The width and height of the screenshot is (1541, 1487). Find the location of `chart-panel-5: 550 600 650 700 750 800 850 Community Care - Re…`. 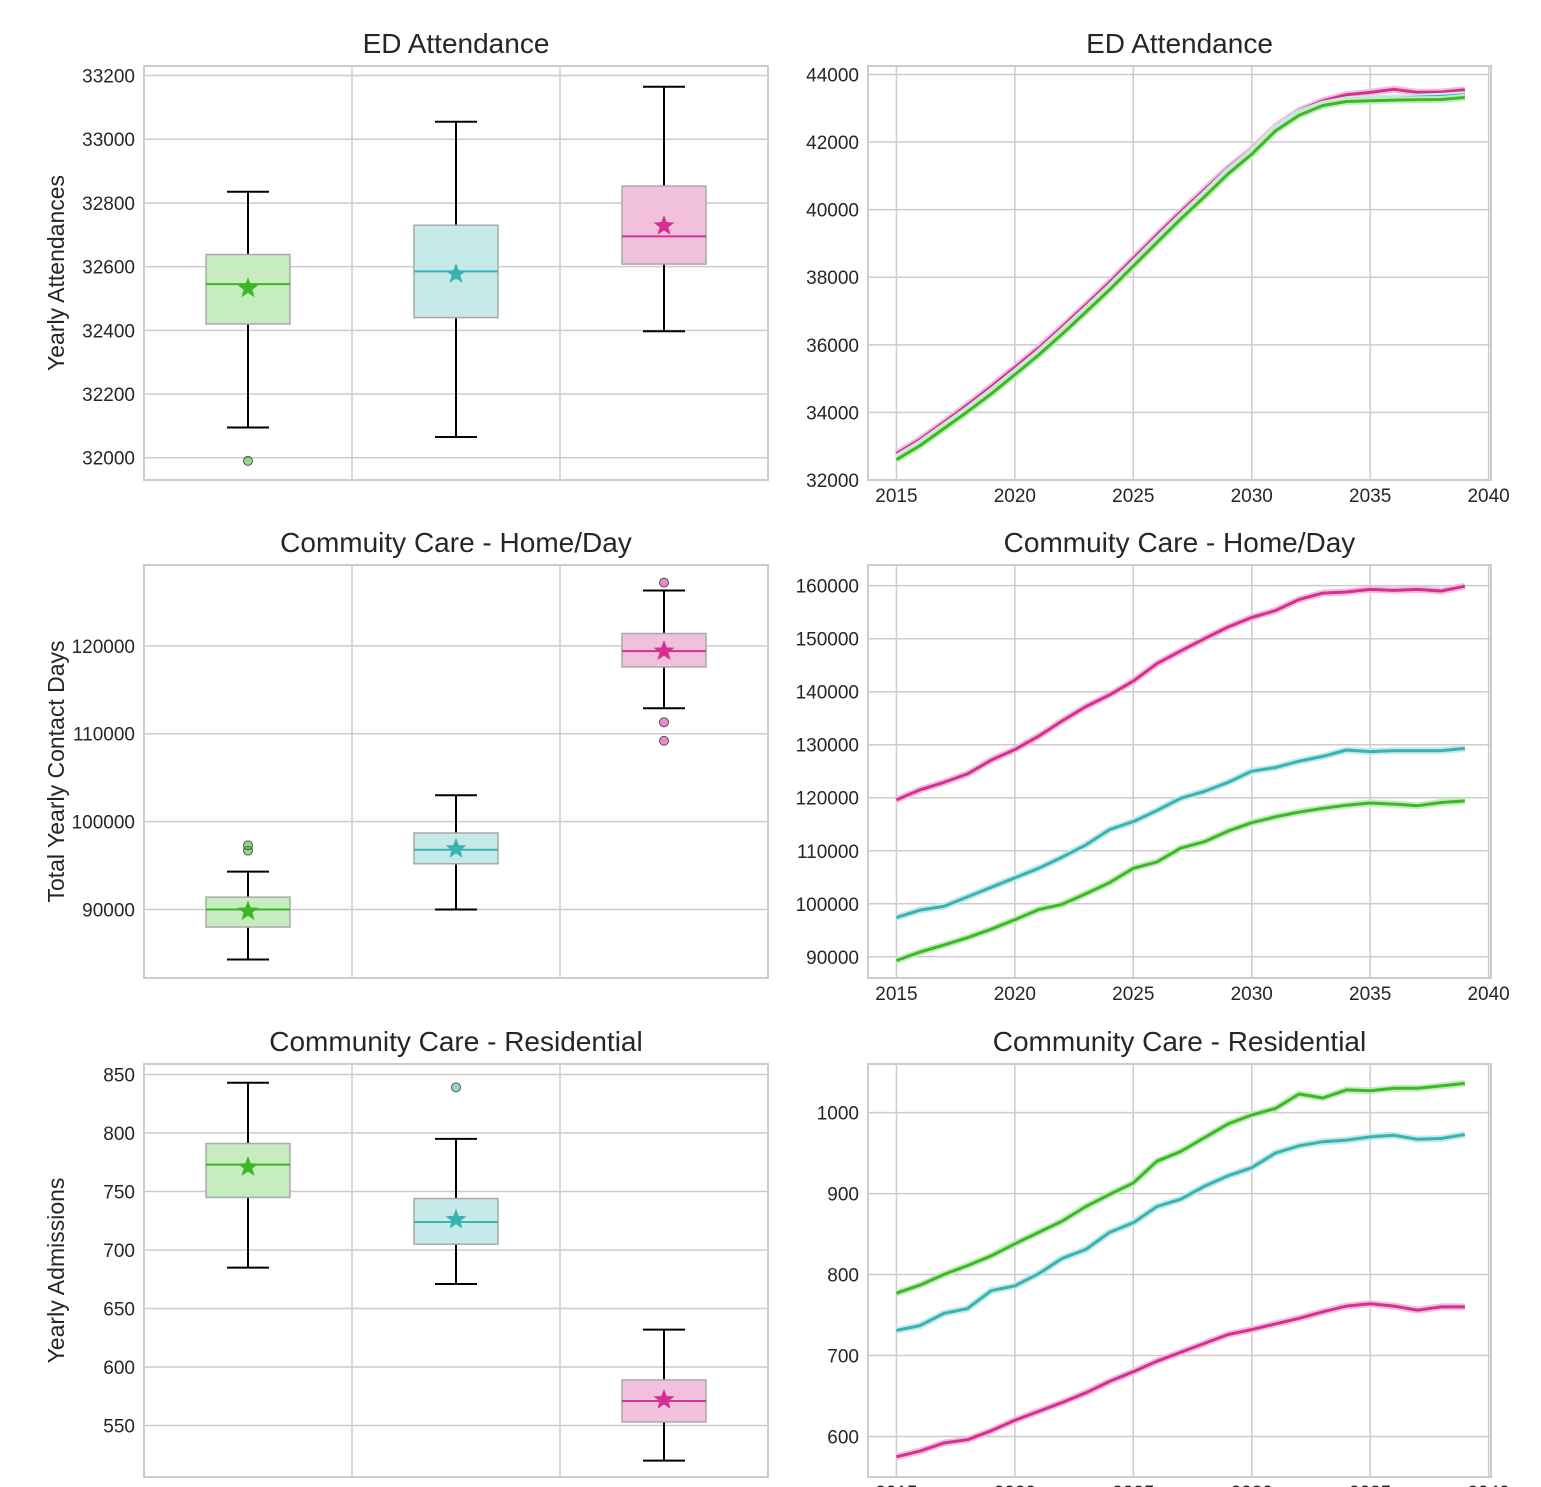

chart-panel-5: 550 600 650 700 750 800 850 Community Care - Re… is located at coordinates (406, 1252).